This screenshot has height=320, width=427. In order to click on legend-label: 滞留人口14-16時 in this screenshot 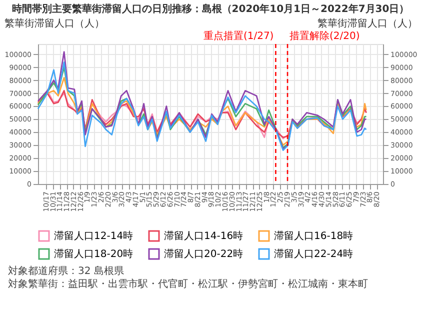, I will do `click(204, 236)`.